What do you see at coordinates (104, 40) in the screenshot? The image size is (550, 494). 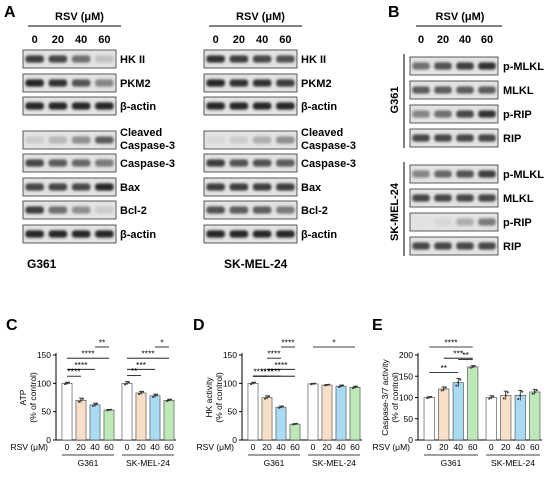 I see `dose-label: 60` at bounding box center [104, 40].